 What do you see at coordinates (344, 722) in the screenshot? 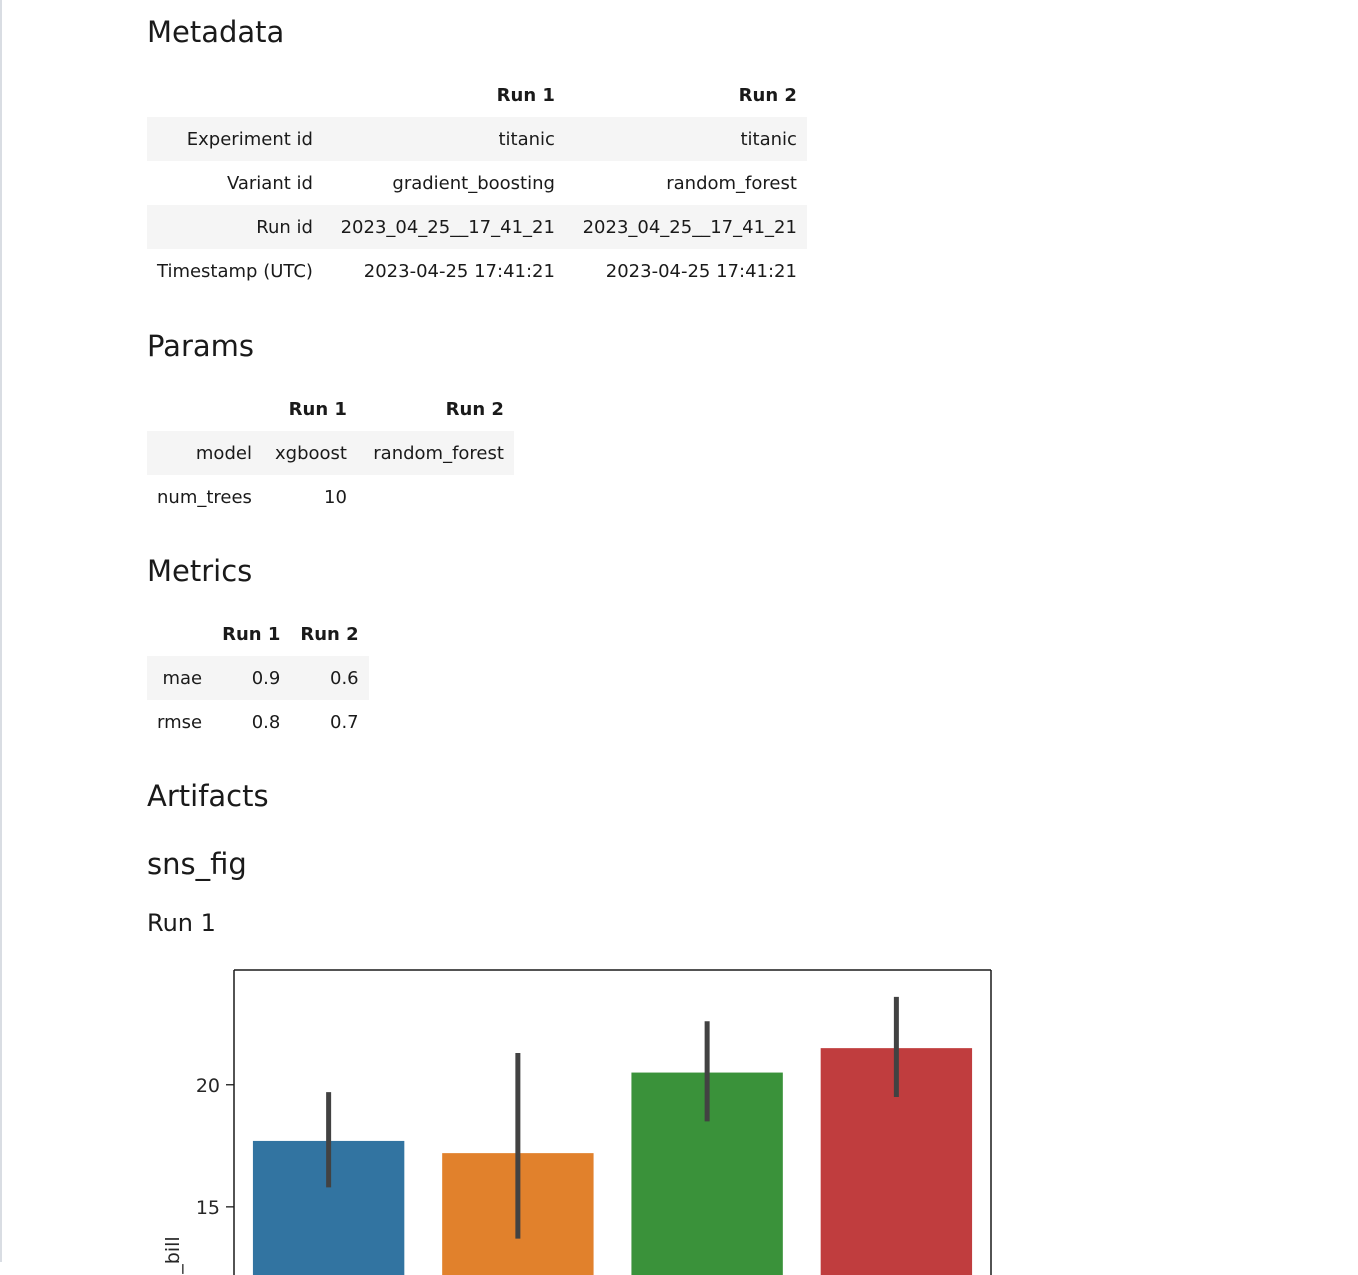
I see `table-cell: 0.7` at bounding box center [344, 722].